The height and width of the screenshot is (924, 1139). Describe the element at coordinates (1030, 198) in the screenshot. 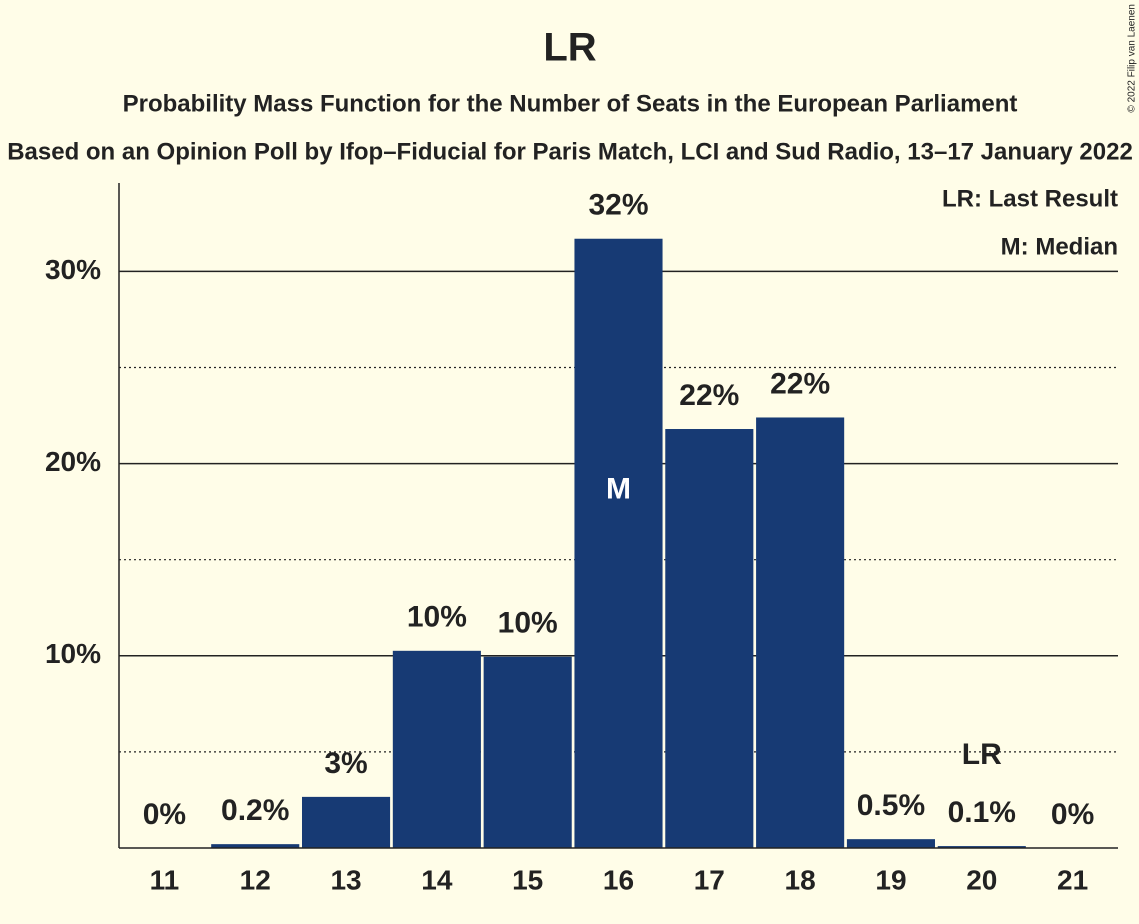

I see `legend-entry: LR: Last Result` at that location.